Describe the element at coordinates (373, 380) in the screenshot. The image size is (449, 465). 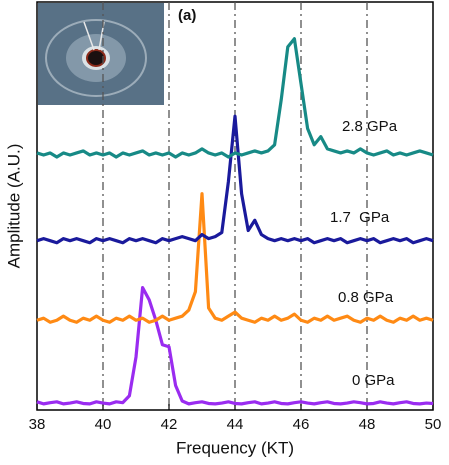
I see `series-label: 0 GPa` at that location.